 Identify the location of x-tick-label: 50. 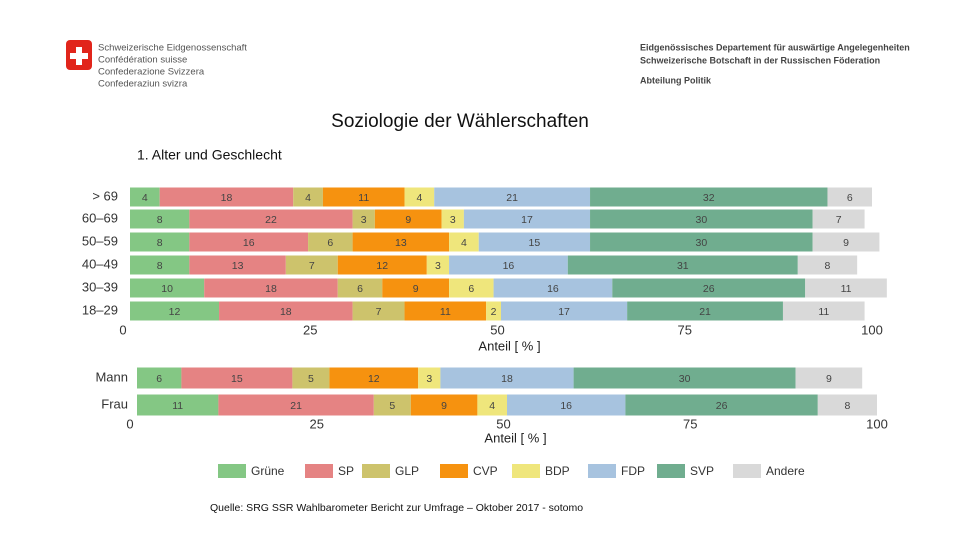
(497, 329).